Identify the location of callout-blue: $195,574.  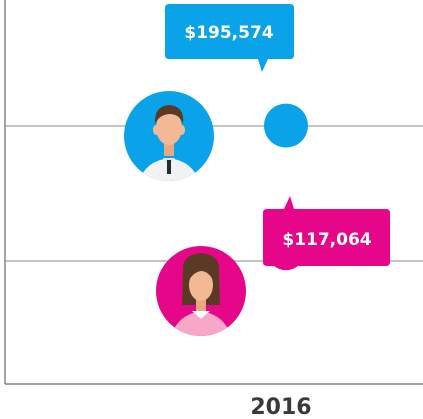
(229, 38).